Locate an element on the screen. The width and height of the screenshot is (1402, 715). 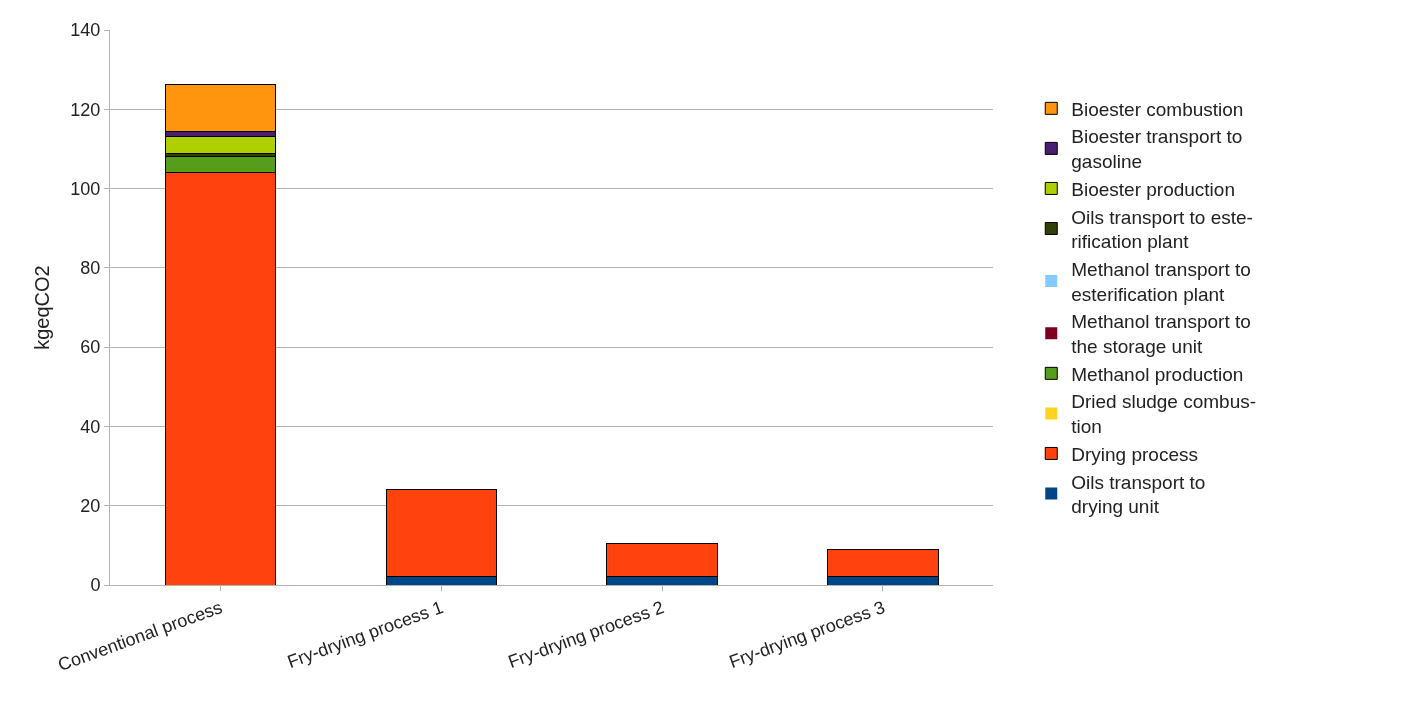
legend-label: Bioester combustion is located at coordinates (1157, 109).